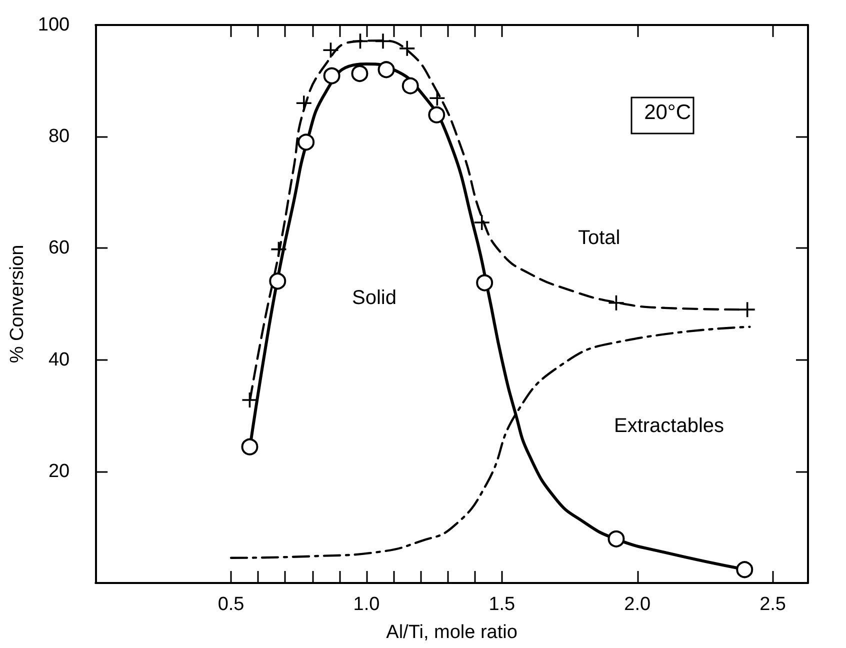 The width and height of the screenshot is (846, 648). I want to click on x-tick-label: 2.5, so click(773, 604).